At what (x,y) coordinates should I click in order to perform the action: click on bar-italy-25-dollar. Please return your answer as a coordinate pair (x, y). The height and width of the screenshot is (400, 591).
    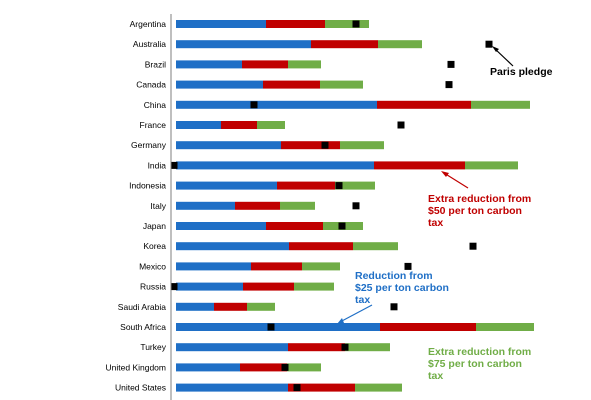
    Looking at the image, I should click on (205, 205).